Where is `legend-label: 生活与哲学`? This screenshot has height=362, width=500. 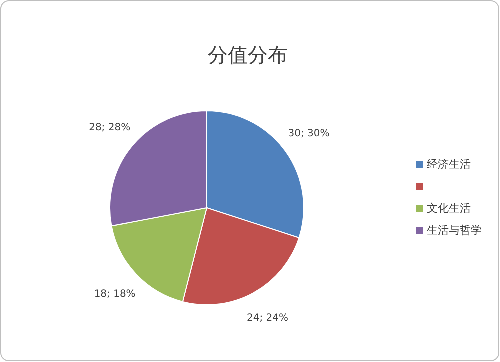 legend-label: 生活与哲学 is located at coordinates (454, 231).